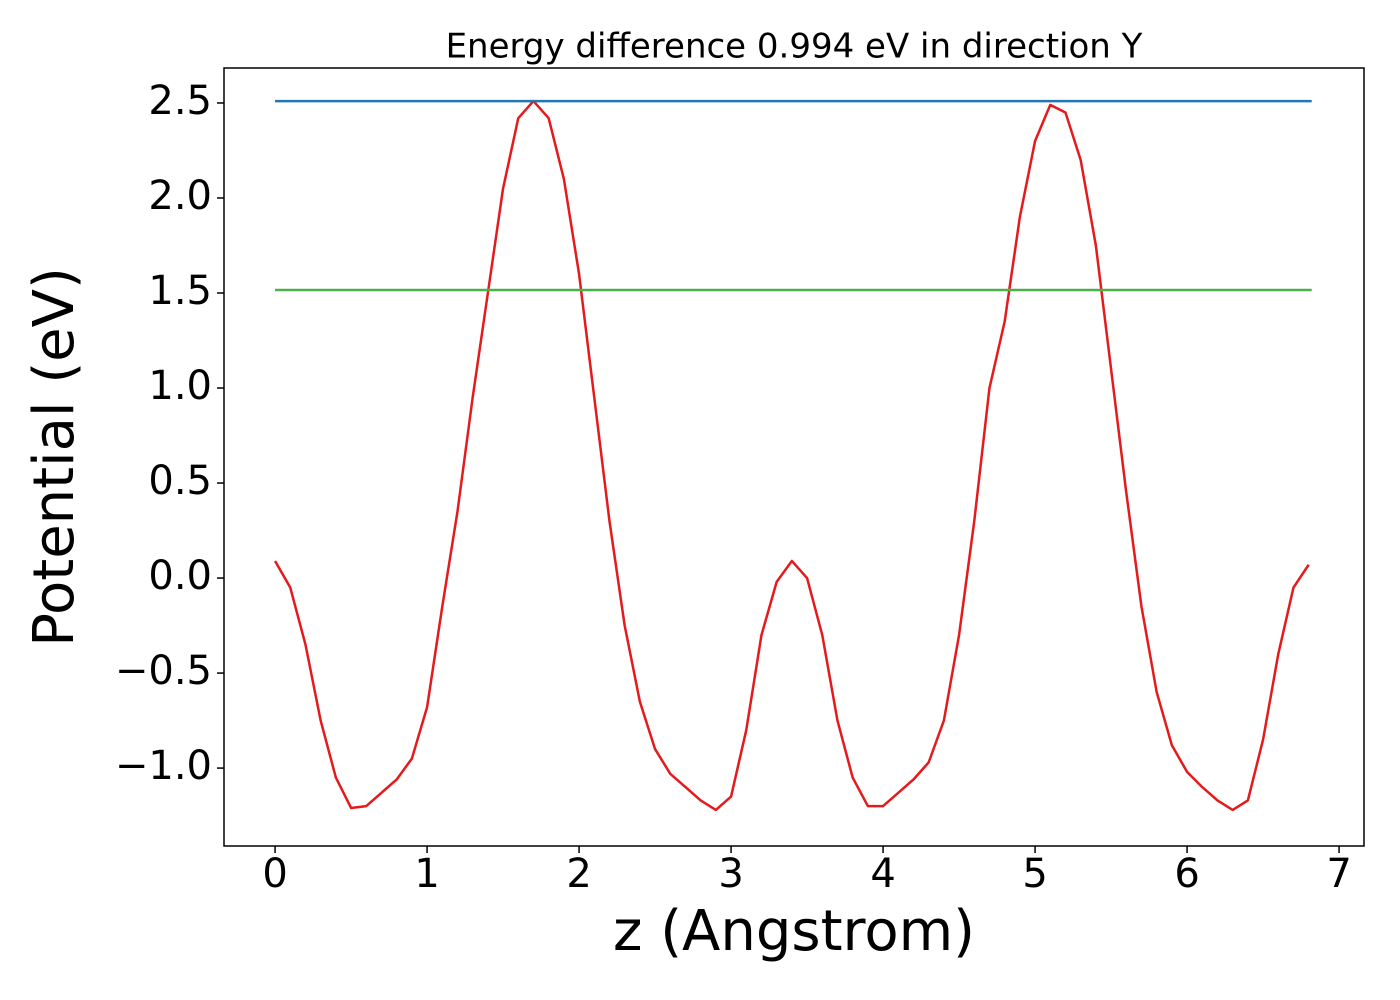  What do you see at coordinates (1186, 874) in the screenshot?
I see `x-tick-label: 6` at bounding box center [1186, 874].